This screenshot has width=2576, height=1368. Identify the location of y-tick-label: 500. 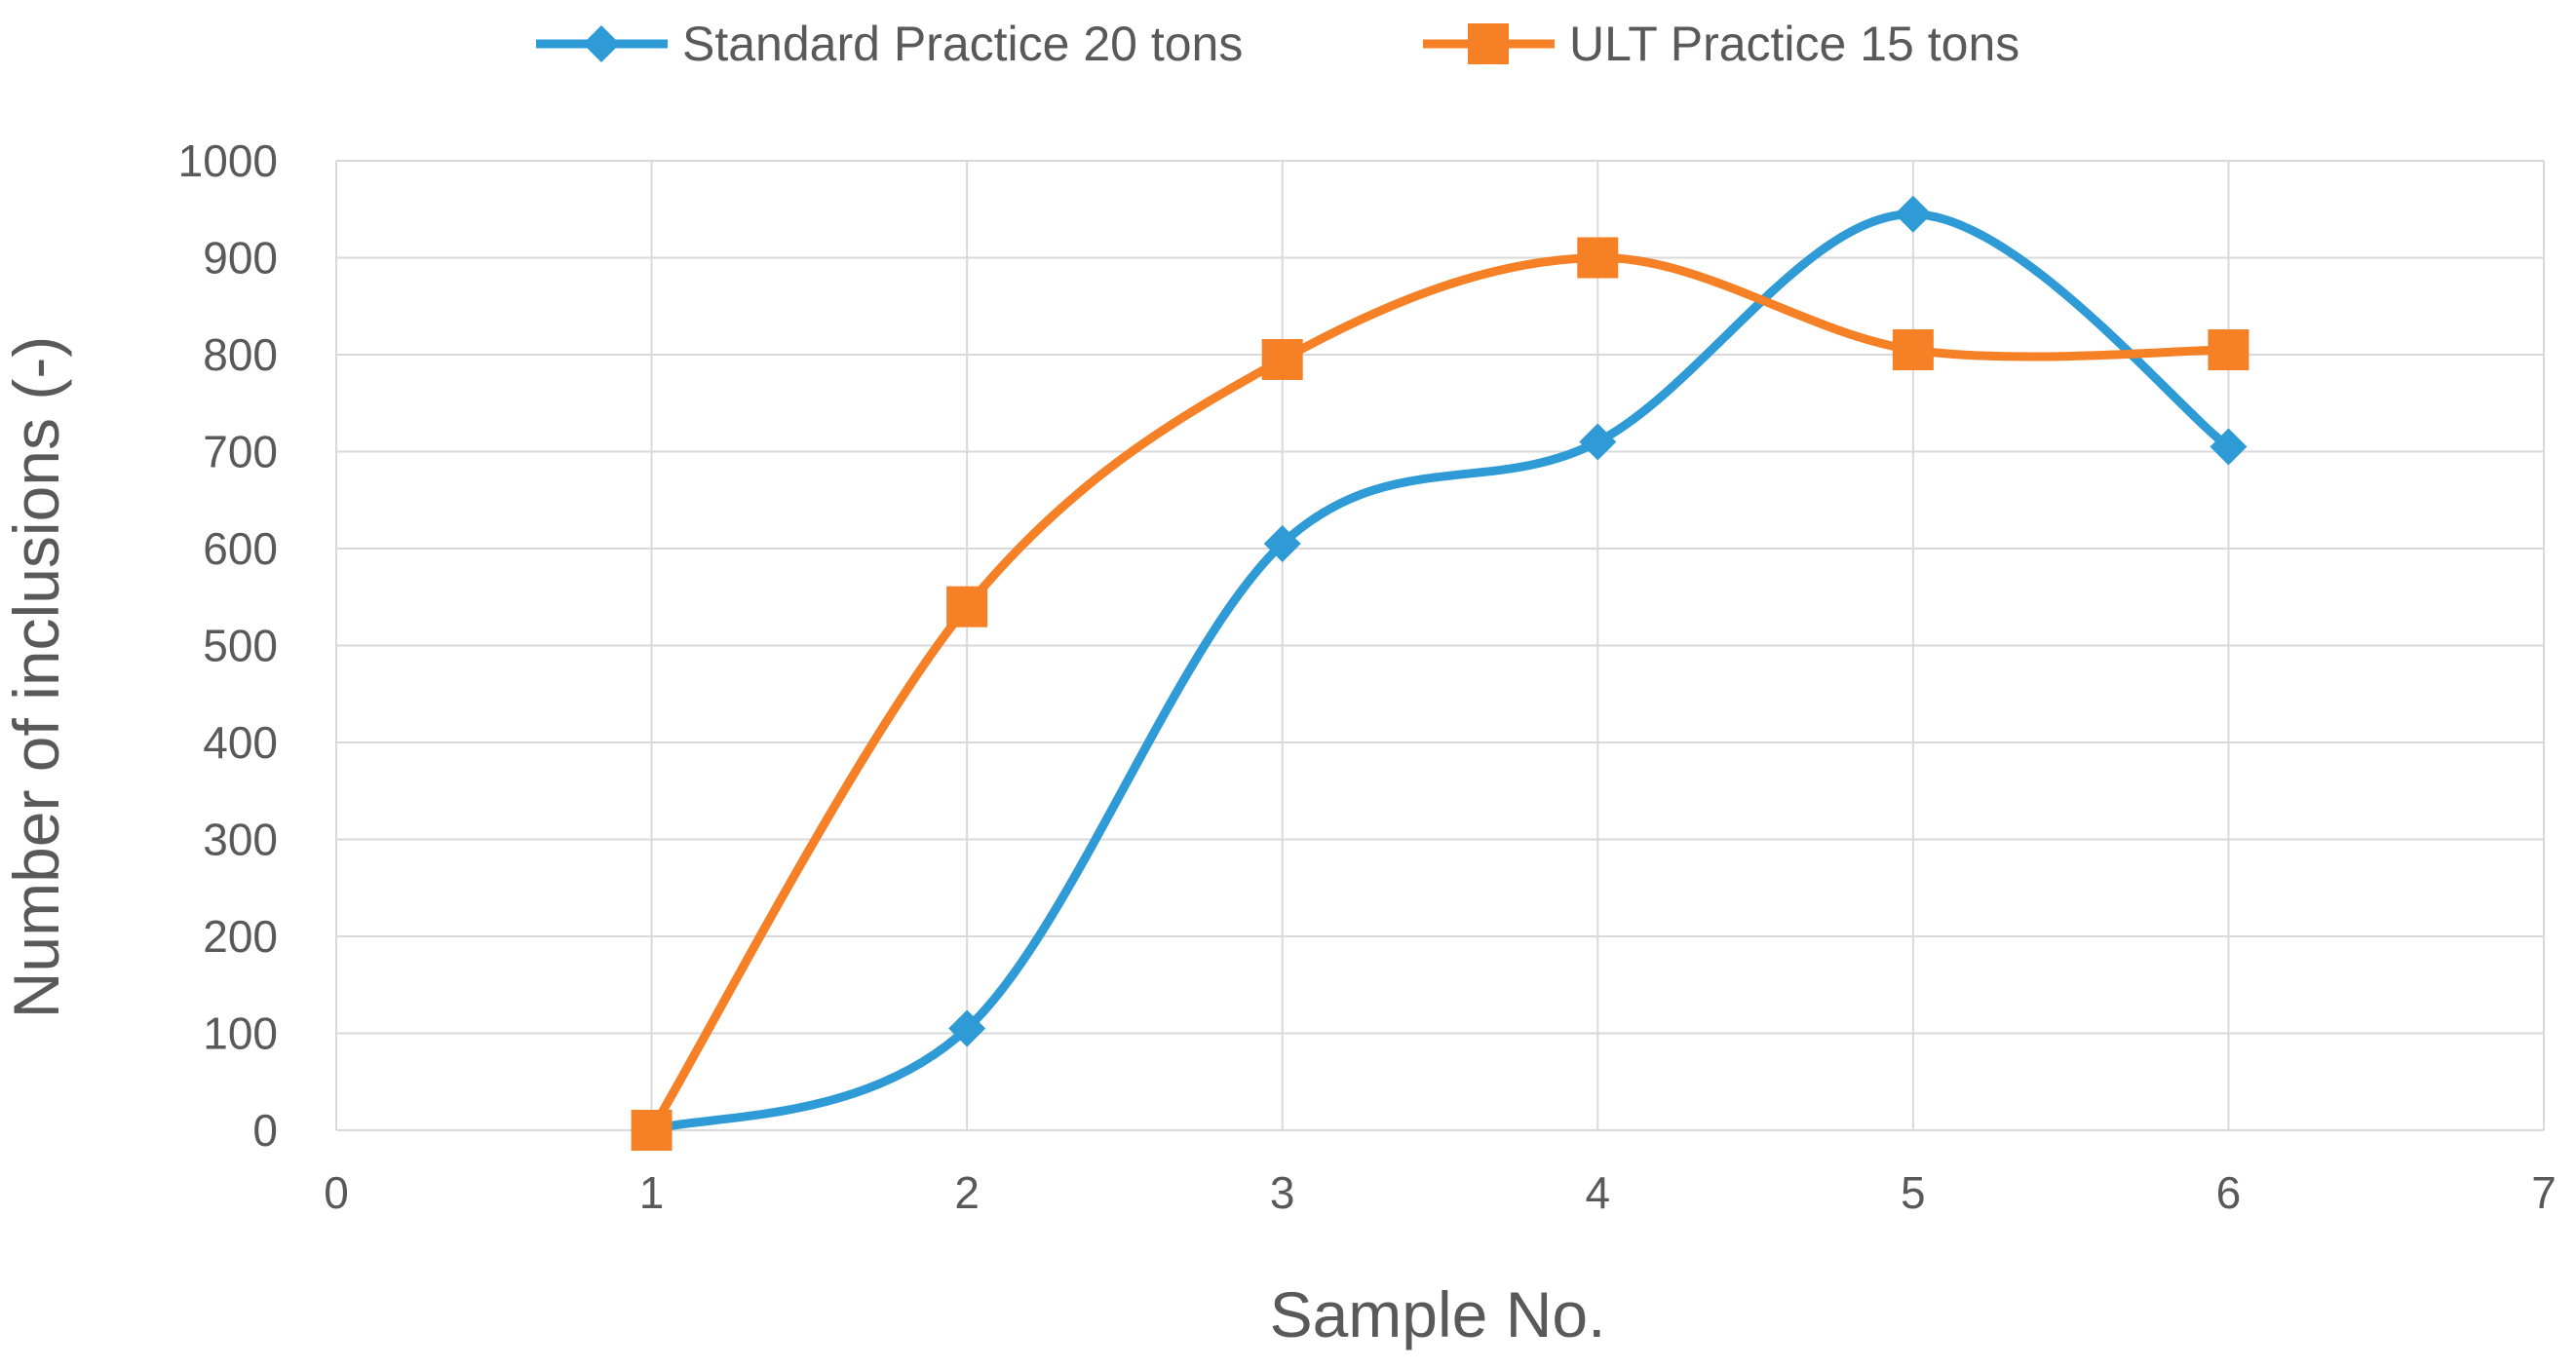
(240, 646).